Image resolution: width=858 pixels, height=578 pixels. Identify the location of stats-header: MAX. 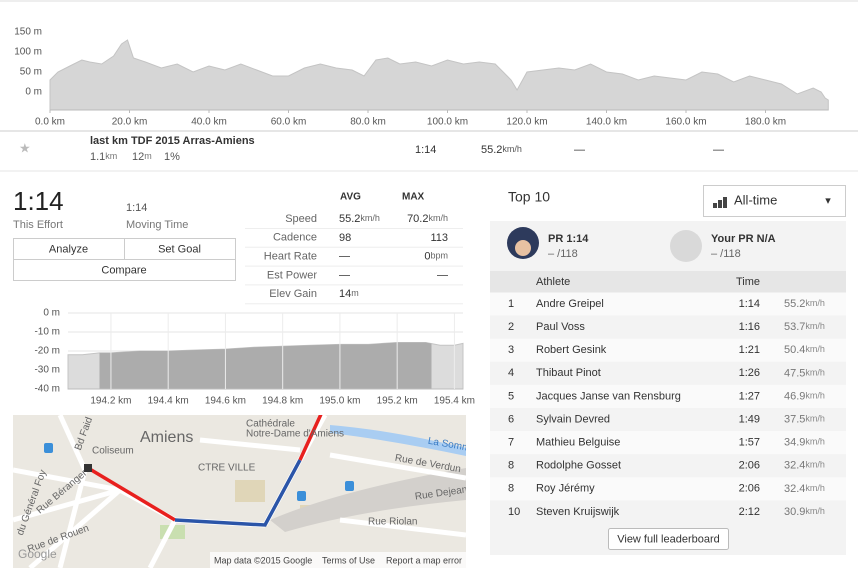
(413, 197).